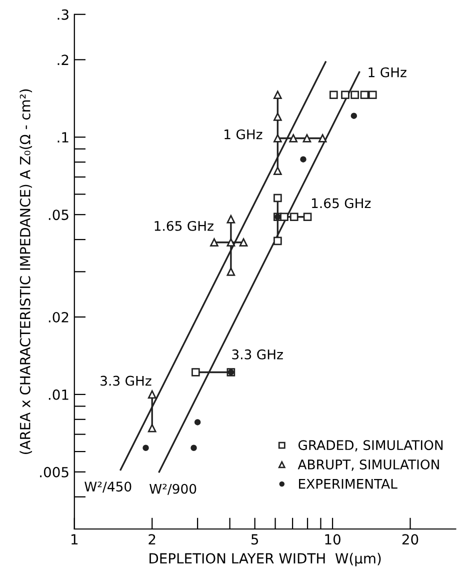 The image size is (465, 575). What do you see at coordinates (368, 465) in the screenshot?
I see `legend-label: ABRUPT, SIMULATION` at bounding box center [368, 465].